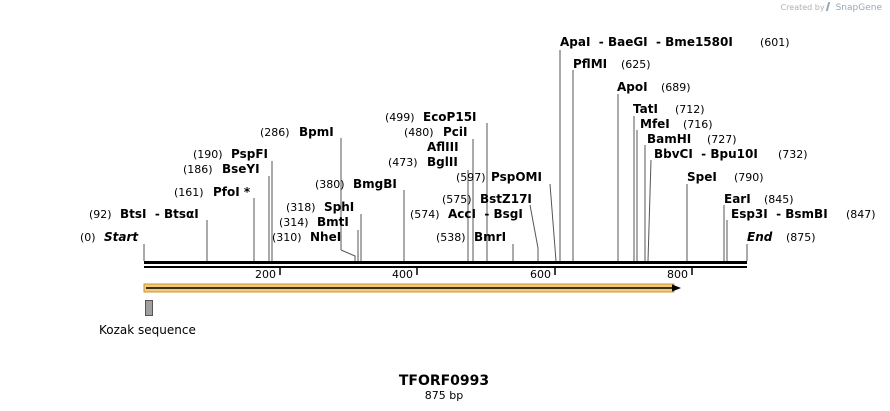 Image resolution: width=890 pixels, height=411 pixels. What do you see at coordinates (348, 255) in the screenshot?
I see `site-line-nhei` at bounding box center [348, 255].